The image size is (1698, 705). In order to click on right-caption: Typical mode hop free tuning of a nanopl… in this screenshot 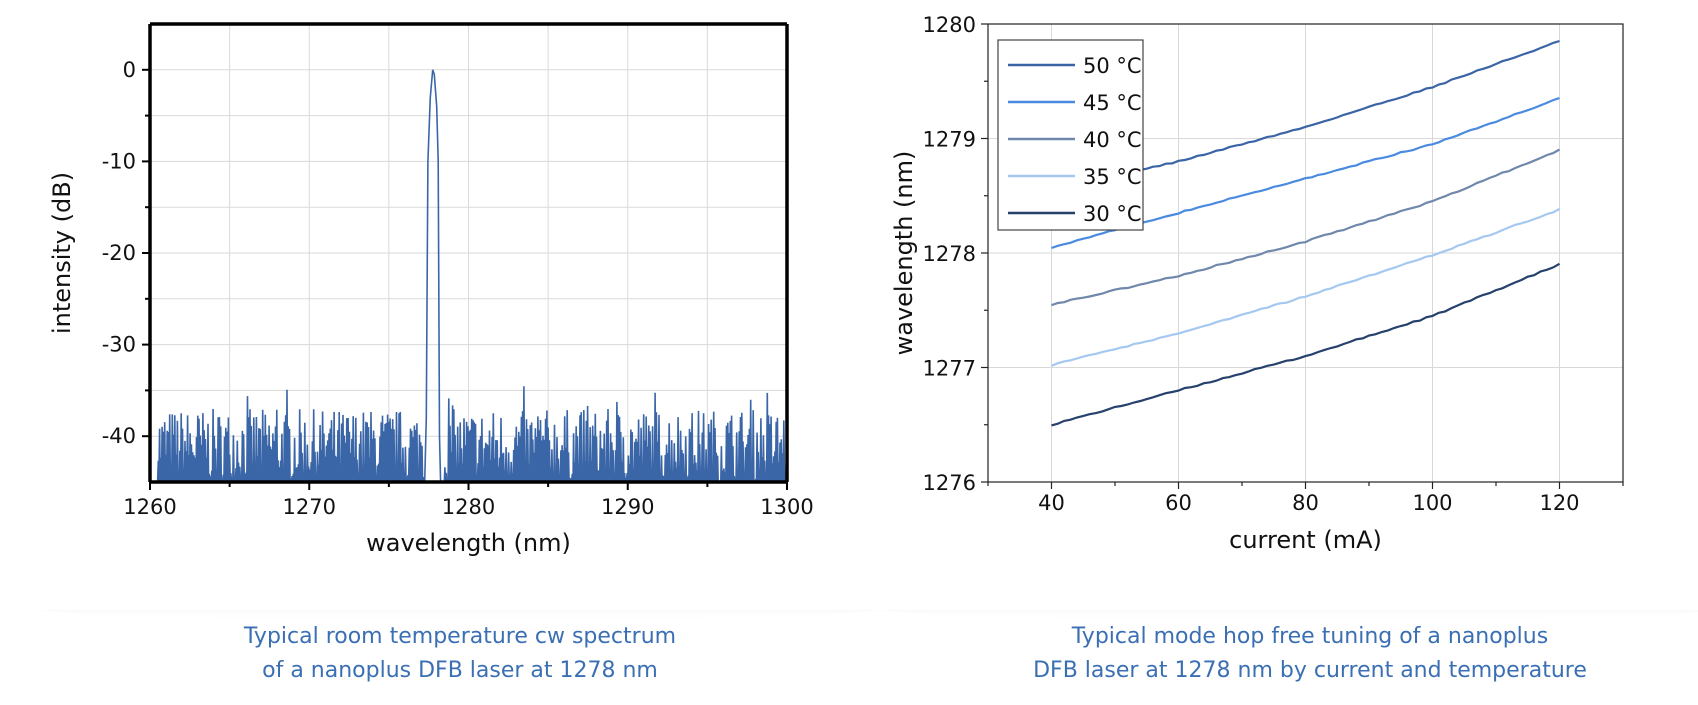, I will do `click(1310, 654)`.